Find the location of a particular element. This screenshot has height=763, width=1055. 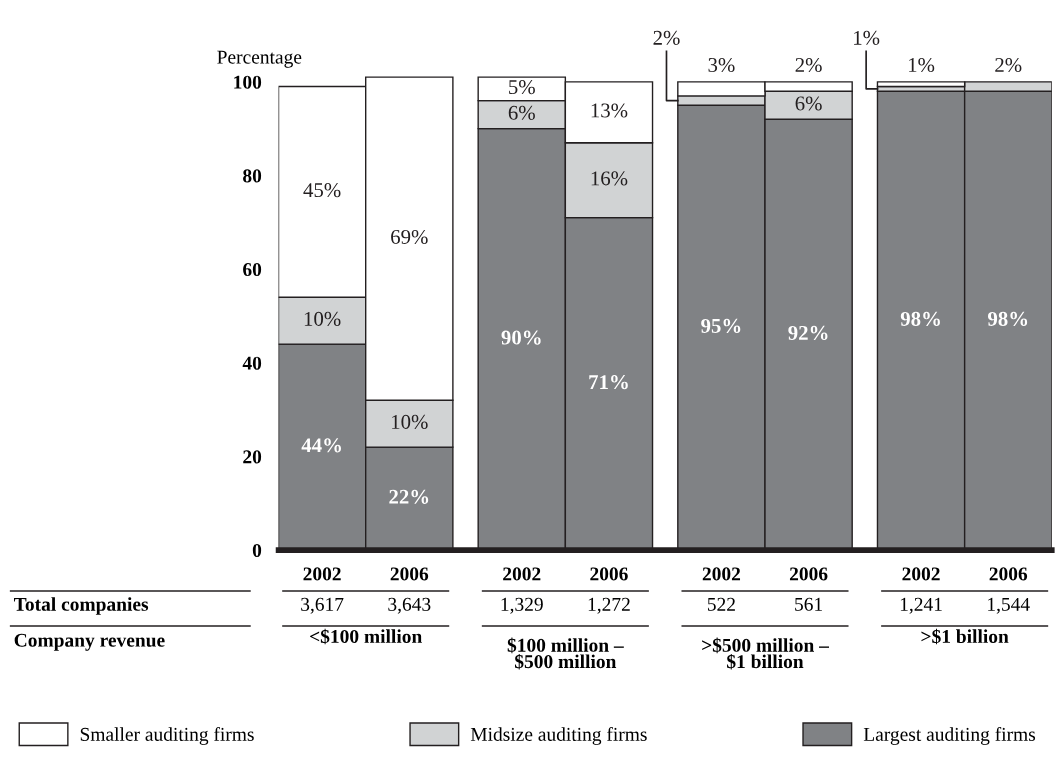

data-label: 92% is located at coordinates (808, 332).